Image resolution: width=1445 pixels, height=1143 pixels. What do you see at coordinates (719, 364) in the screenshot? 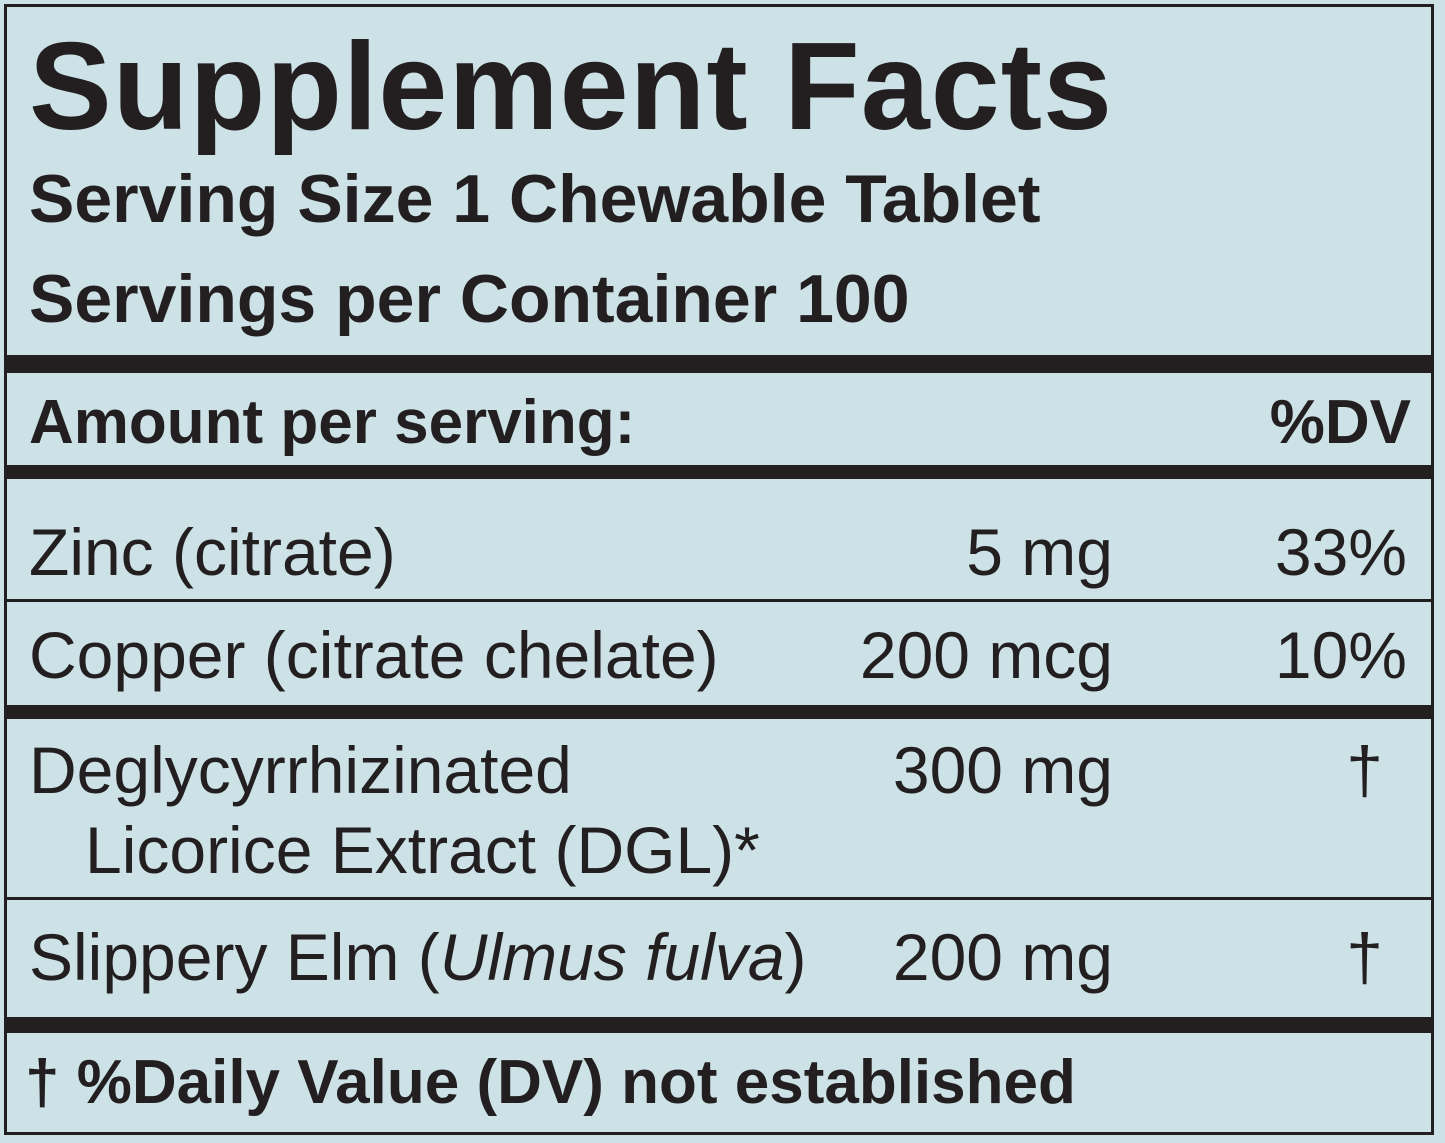
I see `thick-divider-top` at bounding box center [719, 364].